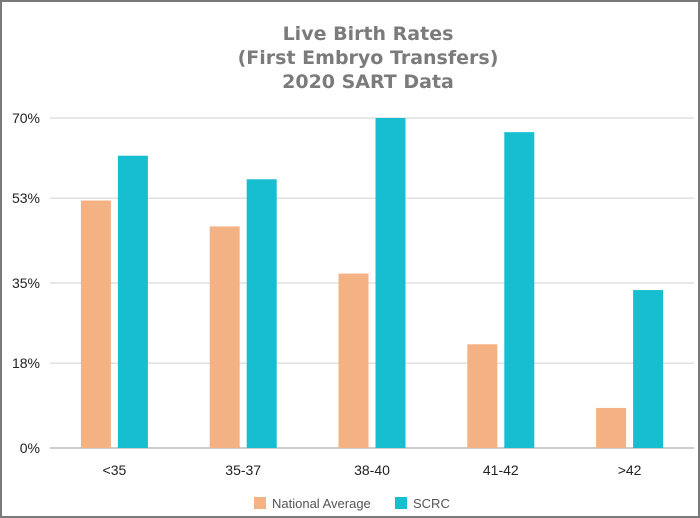 Image resolution: width=700 pixels, height=518 pixels. Describe the element at coordinates (368, 34) in the screenshot. I see `chart-title-line-1: Live Birth Rates` at that location.